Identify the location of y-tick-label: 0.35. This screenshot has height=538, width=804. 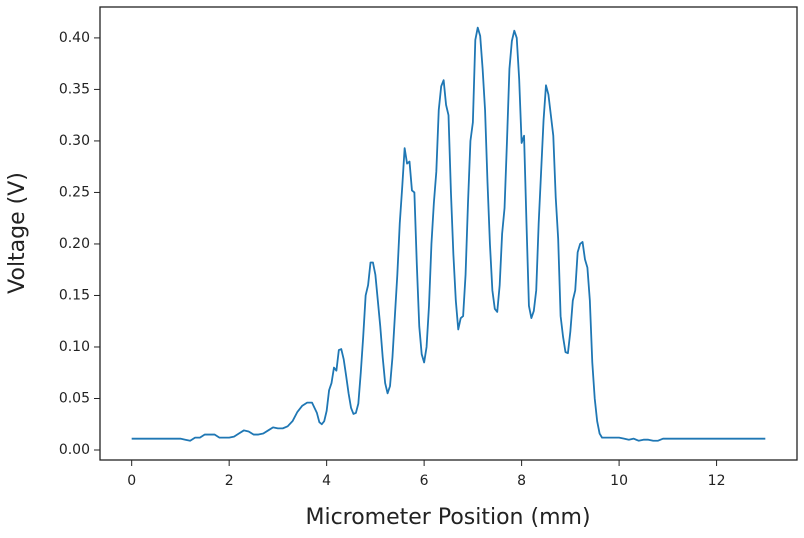
(74, 89).